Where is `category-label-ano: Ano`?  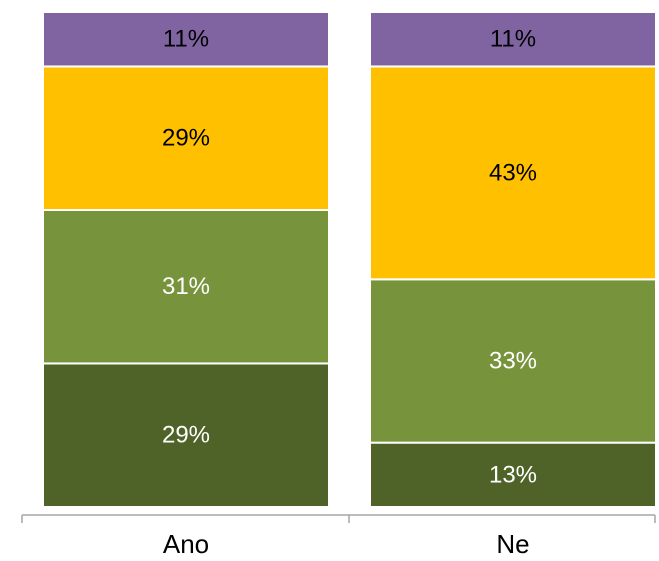 category-label-ano: Ano is located at coordinates (186, 544).